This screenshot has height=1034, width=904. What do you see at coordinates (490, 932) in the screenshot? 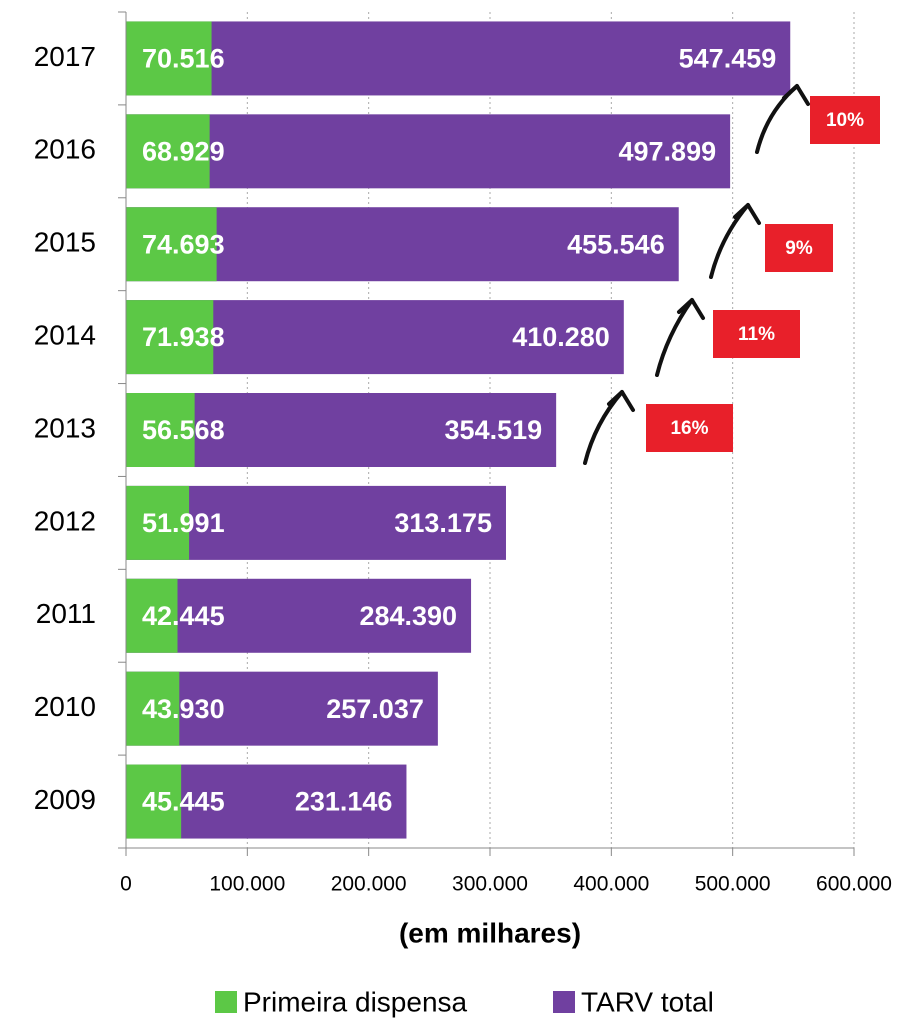
I see `x-axis-label: (em milhares)` at bounding box center [490, 932].